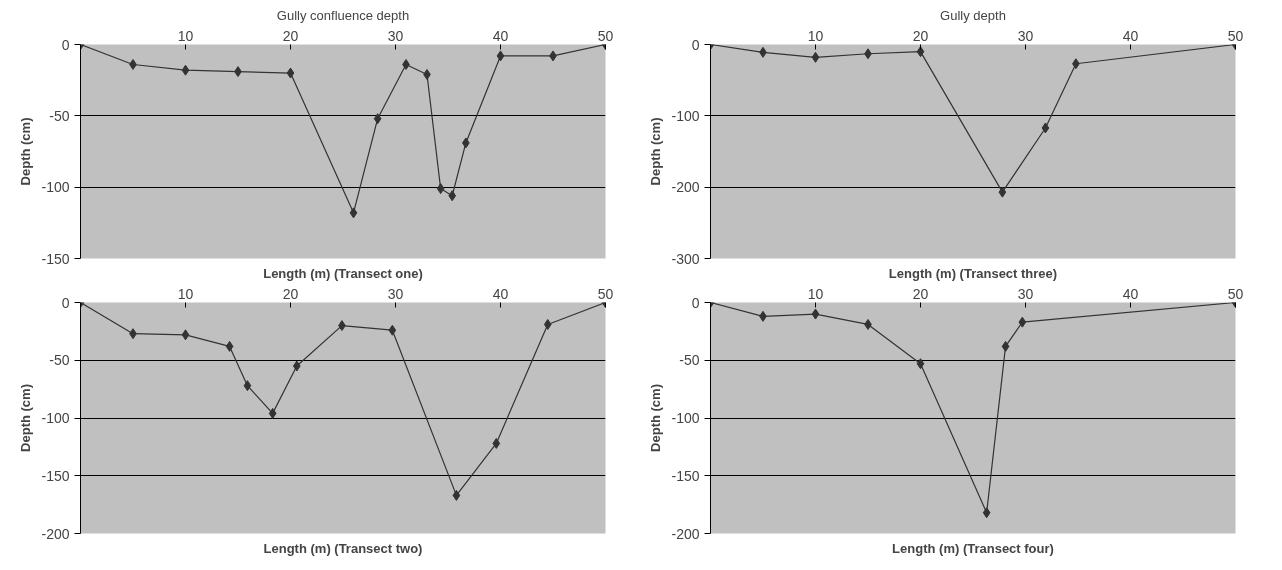  What do you see at coordinates (685, 258) in the screenshot?
I see `y-tick-label: -300` at bounding box center [685, 258].